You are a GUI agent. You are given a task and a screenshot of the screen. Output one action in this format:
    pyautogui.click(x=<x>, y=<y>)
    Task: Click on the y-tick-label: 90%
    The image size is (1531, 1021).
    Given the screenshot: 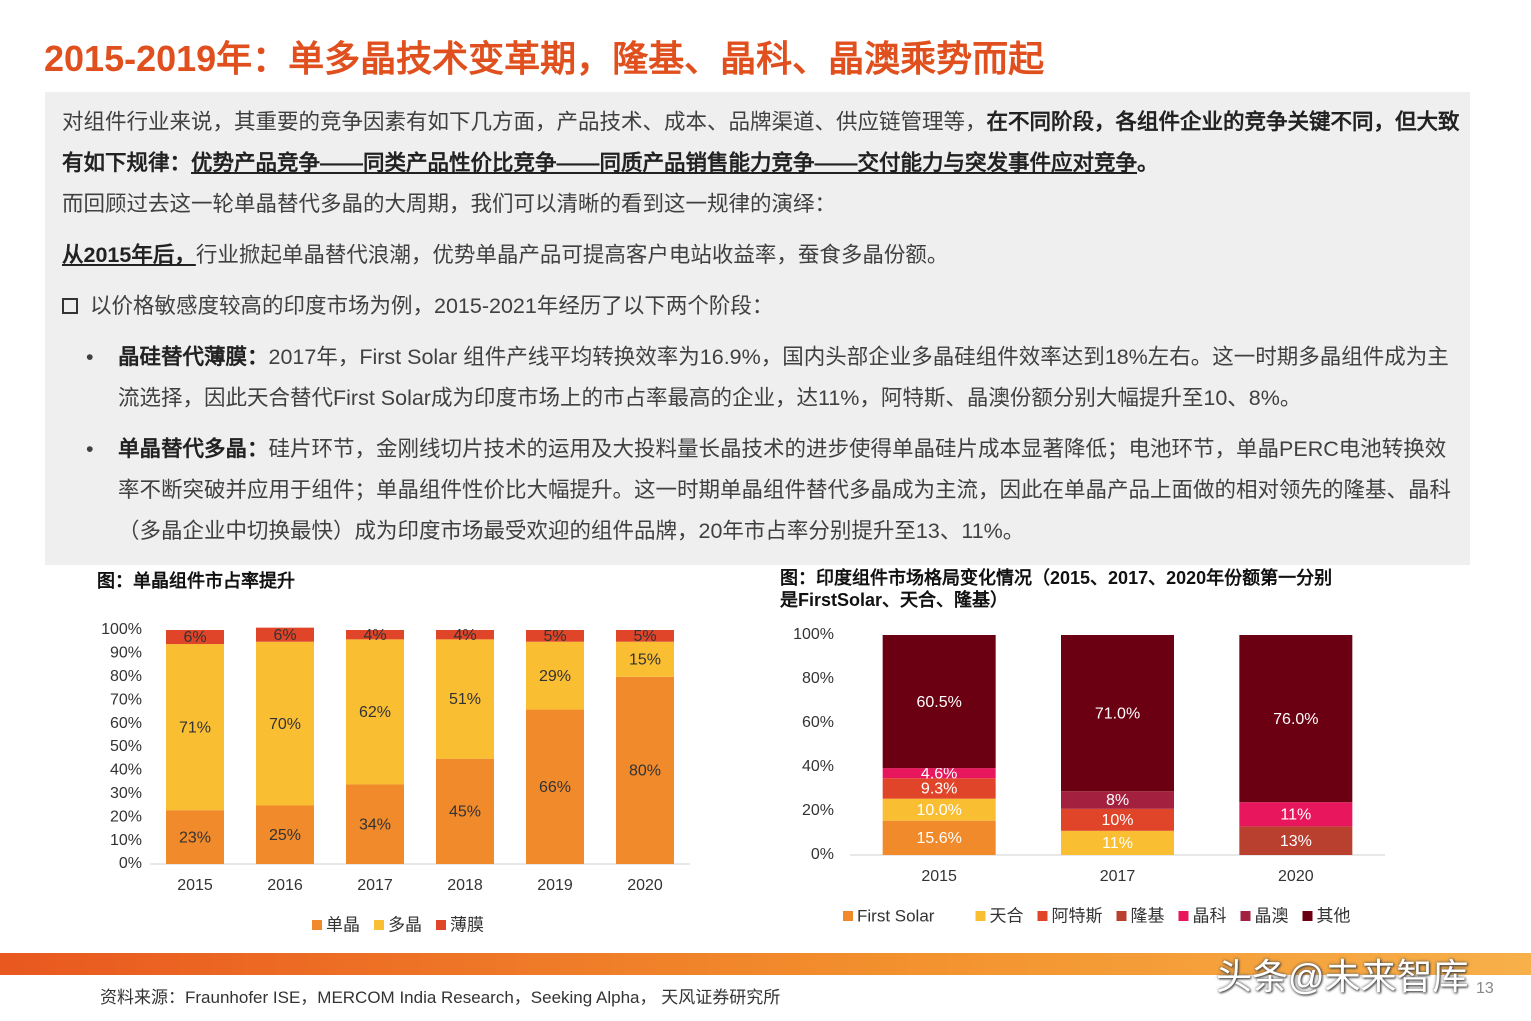 What is the action you would take?
    pyautogui.click(x=126, y=653)
    